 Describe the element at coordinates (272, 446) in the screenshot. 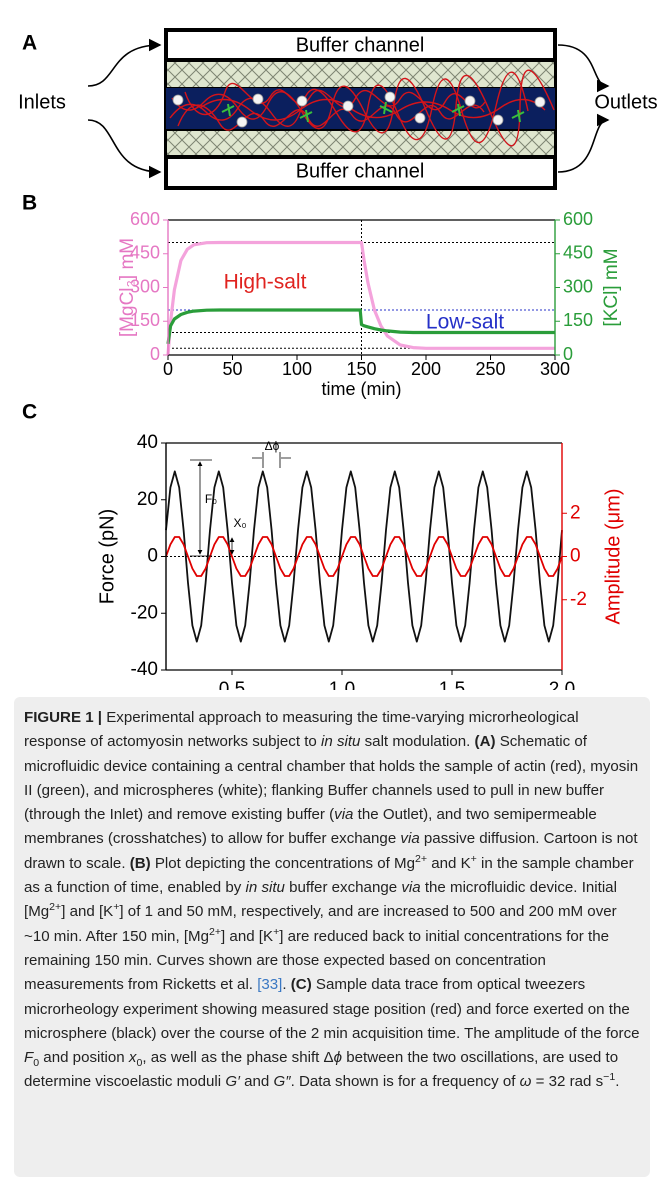

I see `annotation: Δϕ` at that location.